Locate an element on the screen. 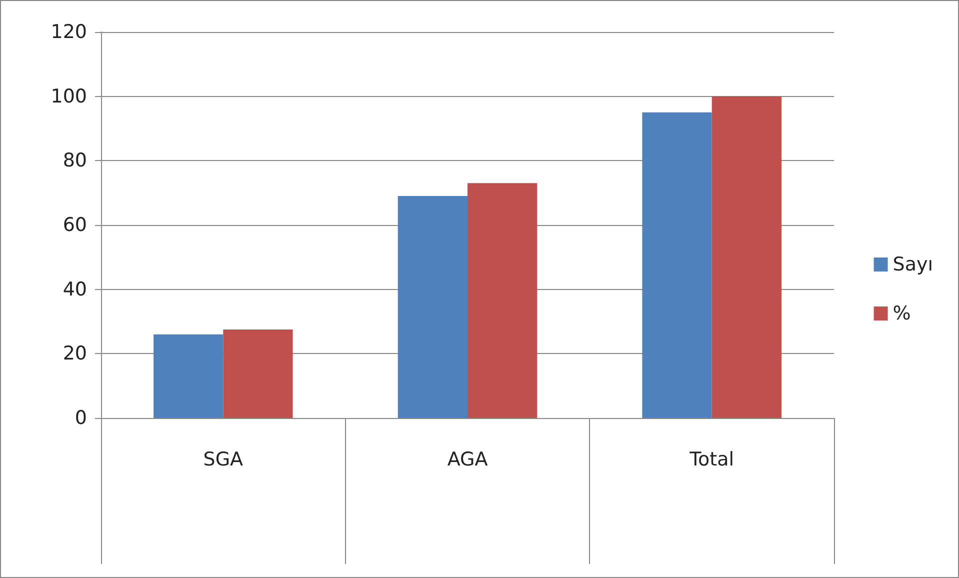  y-tick-label: 80 is located at coordinates (74, 161).